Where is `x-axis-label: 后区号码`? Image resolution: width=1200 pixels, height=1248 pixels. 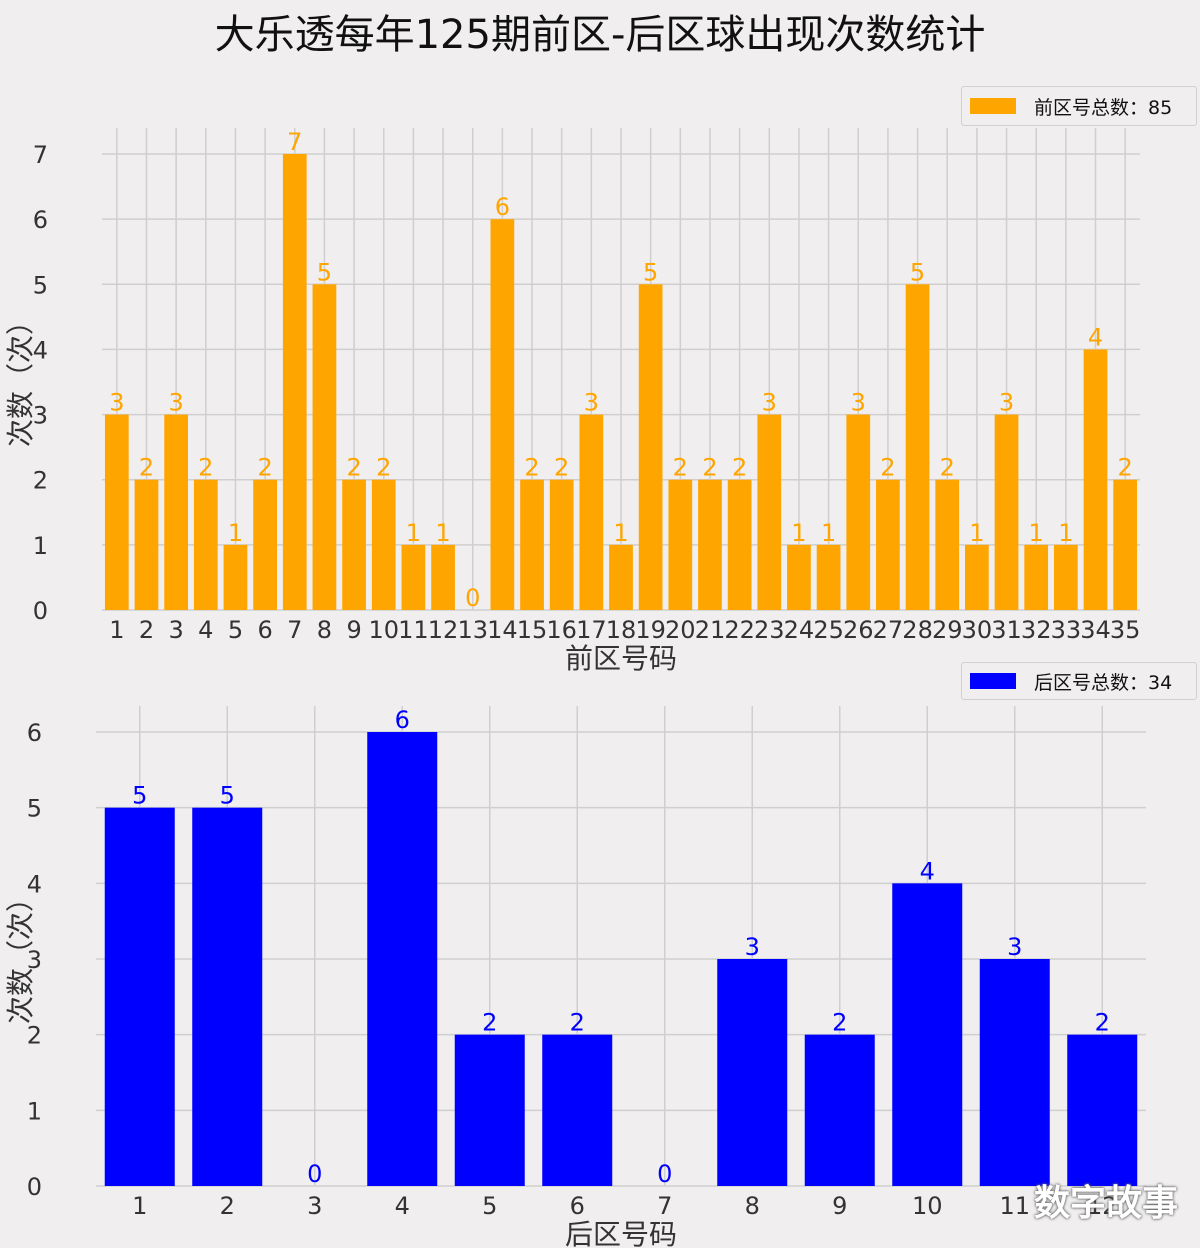
x-axis-label: 后区号码 is located at coordinates (621, 1233).